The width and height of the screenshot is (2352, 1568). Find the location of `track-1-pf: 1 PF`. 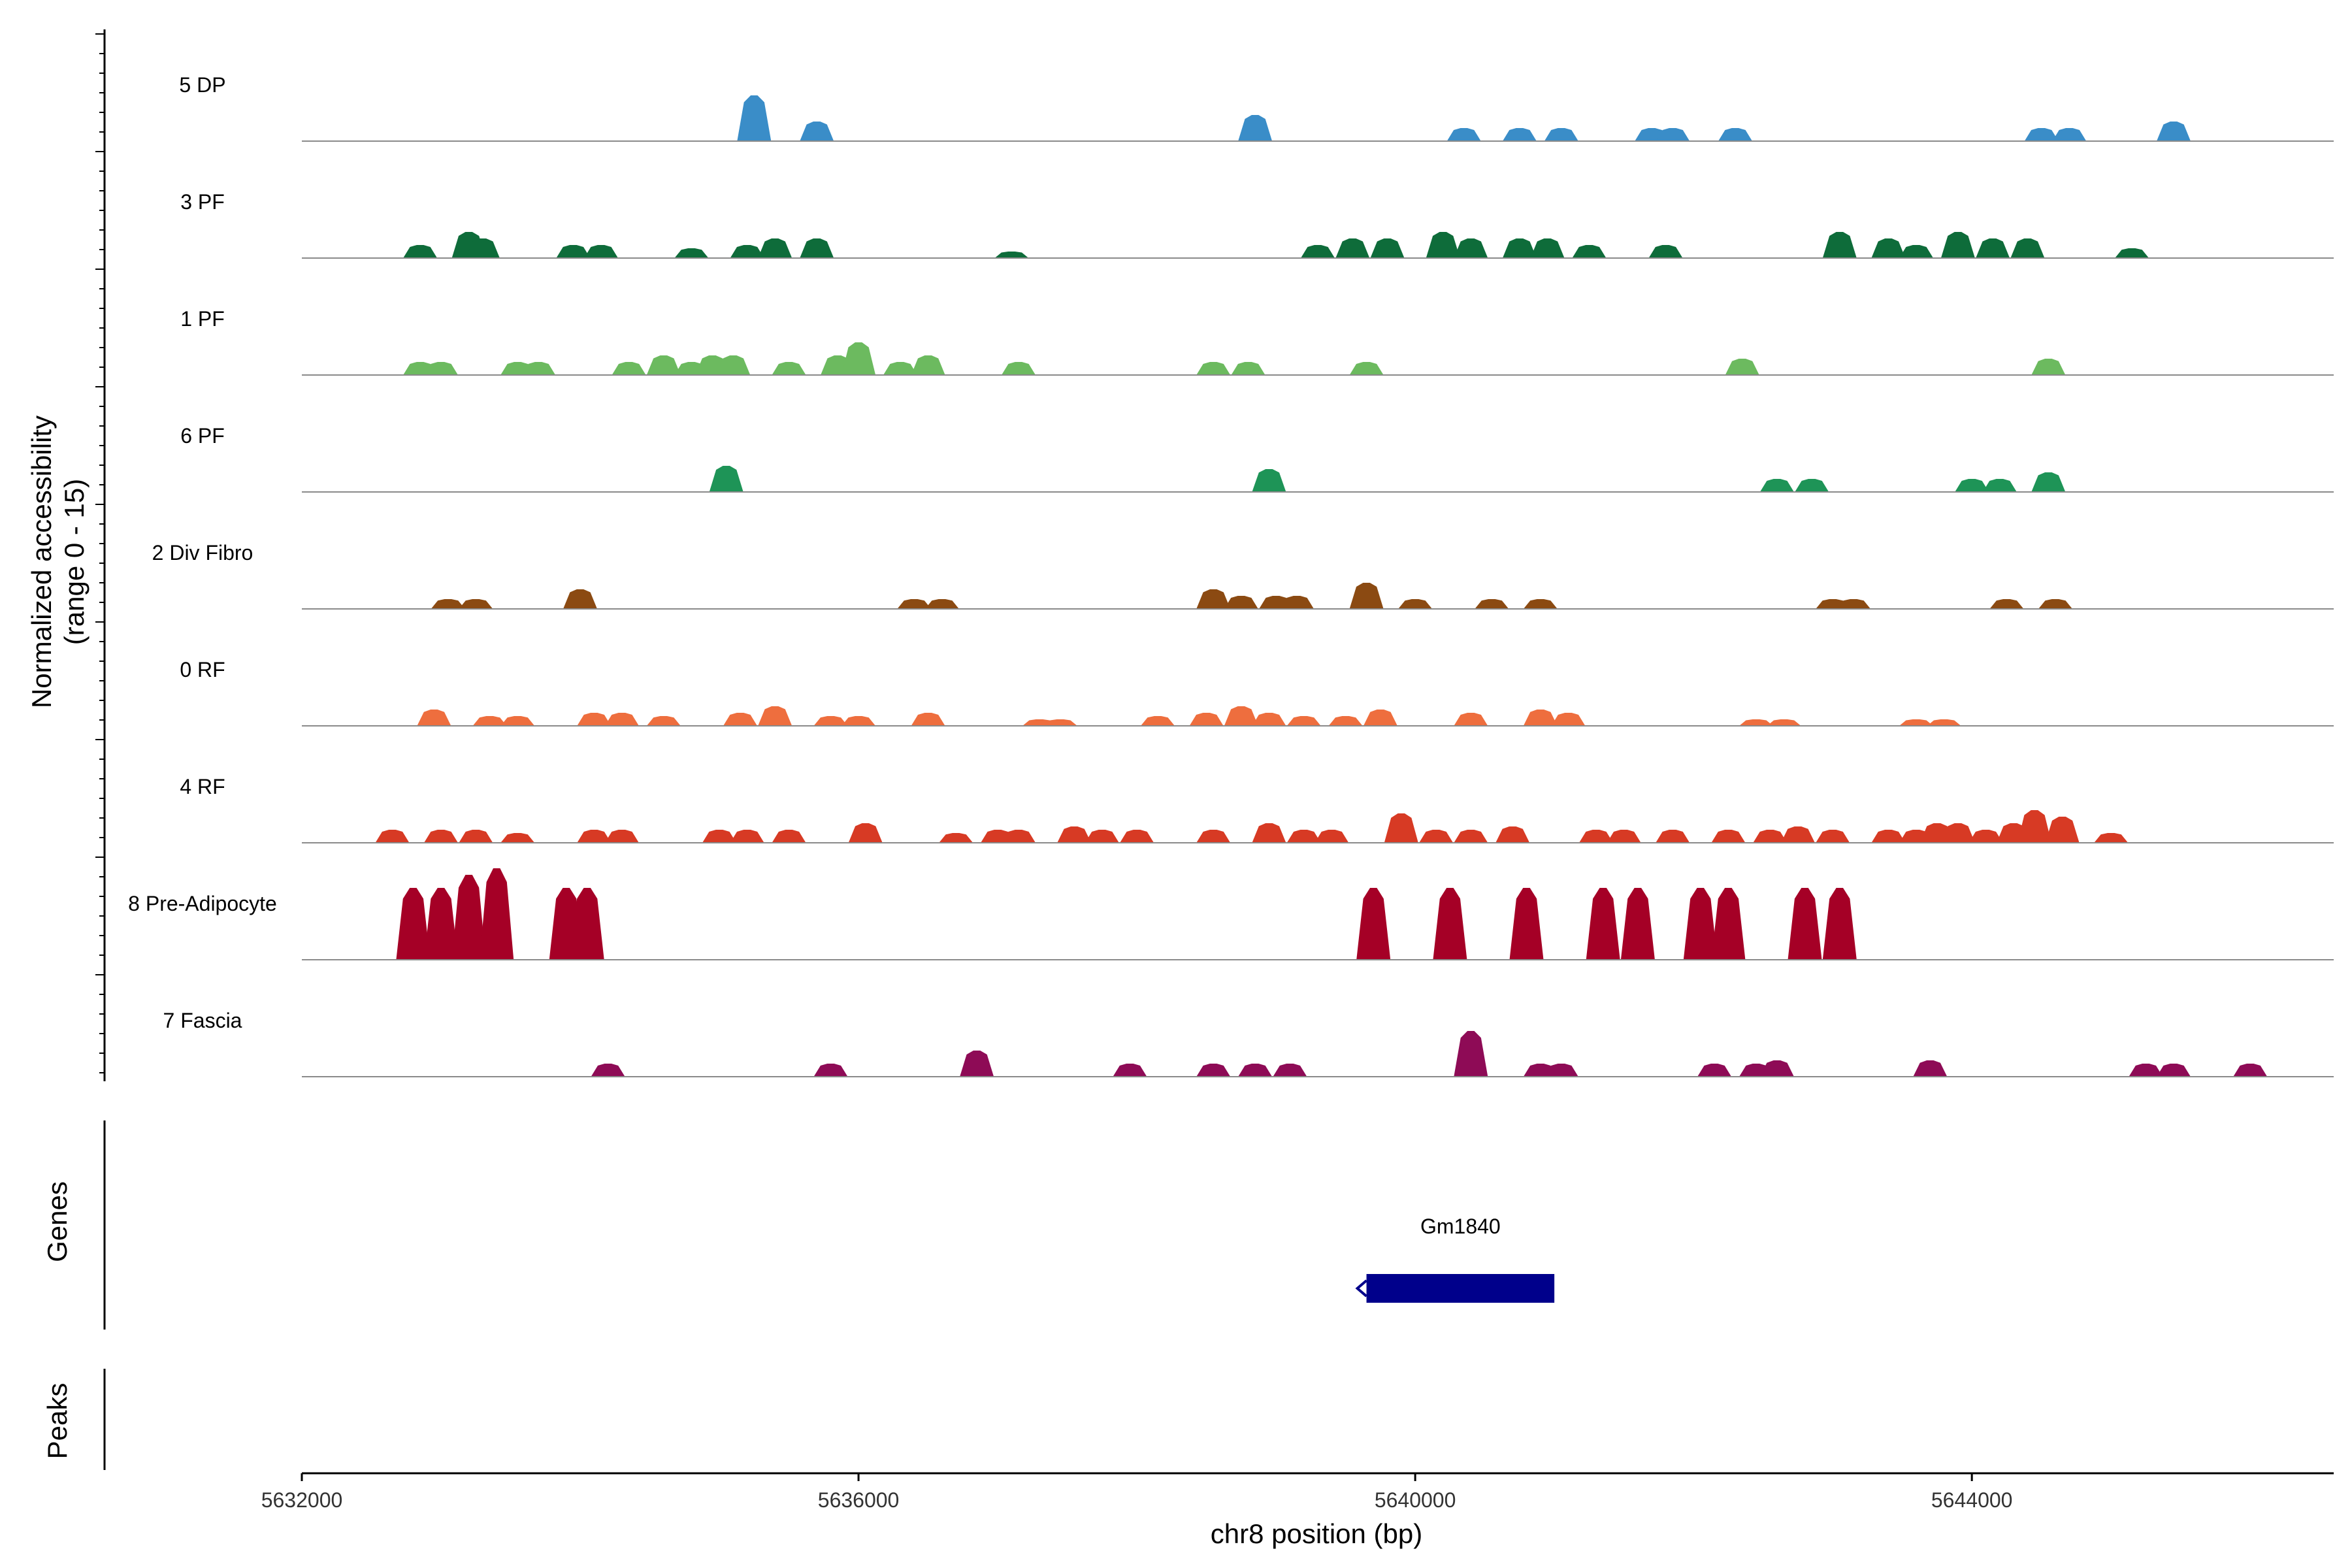

track-1-pf: 1 PF is located at coordinates (1257, 341).